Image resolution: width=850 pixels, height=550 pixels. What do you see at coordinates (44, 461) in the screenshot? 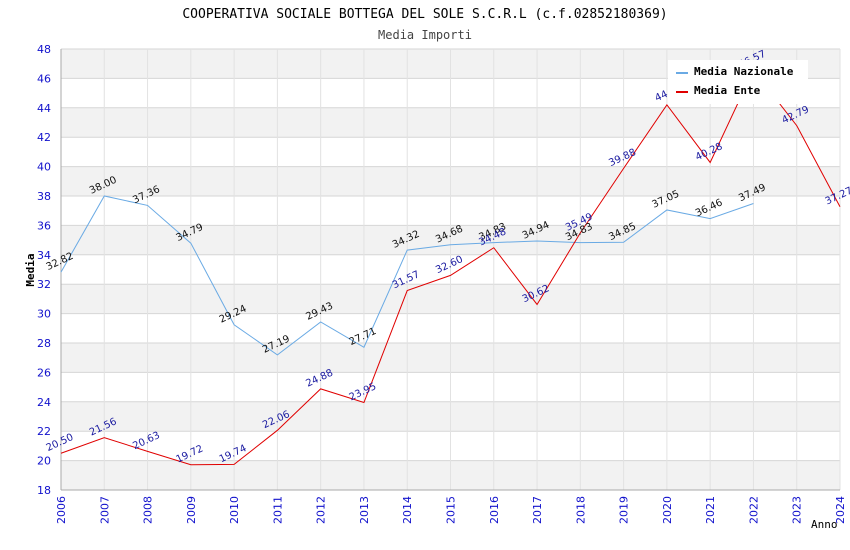
I see `y-tick-label: 20` at bounding box center [44, 461].